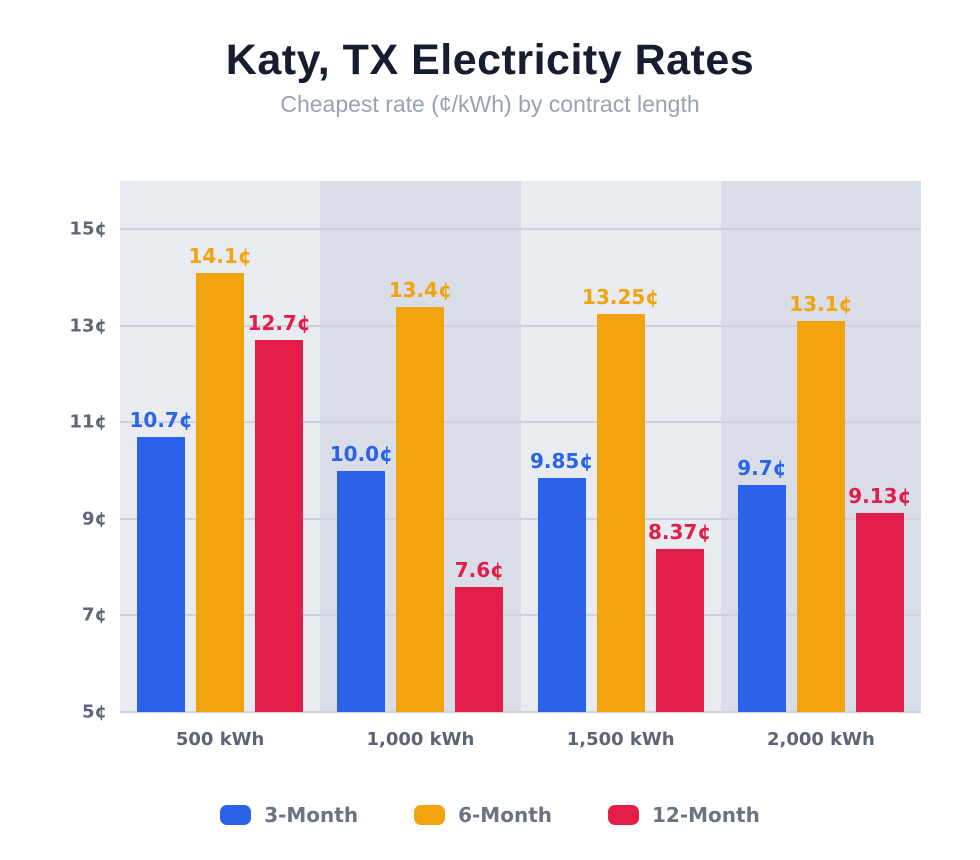 This screenshot has width=980, height=860. What do you see at coordinates (820, 739) in the screenshot?
I see `x-axis-label: 2,000 kWh` at bounding box center [820, 739].